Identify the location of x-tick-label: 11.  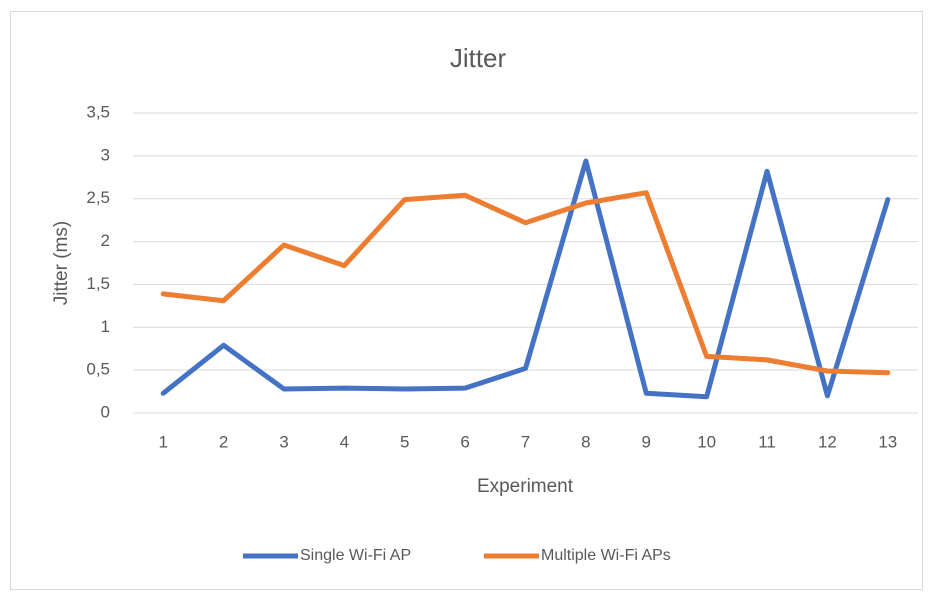
(767, 441).